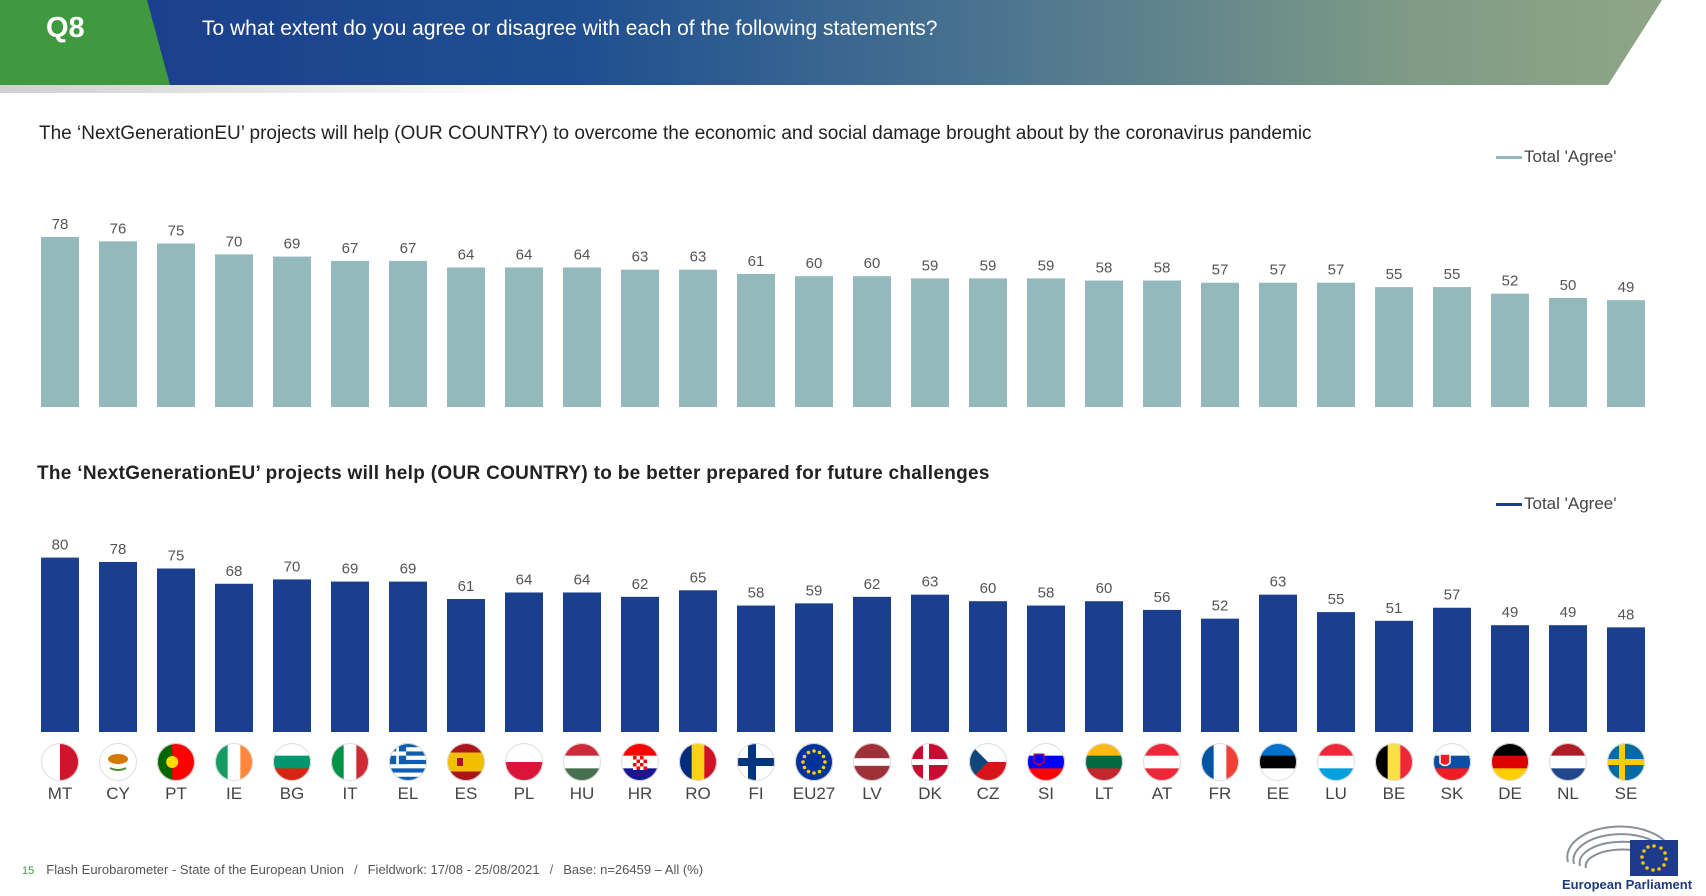 This screenshot has height=896, width=1706. Describe the element at coordinates (466, 337) in the screenshot. I see `chart1-bar-ES` at that location.